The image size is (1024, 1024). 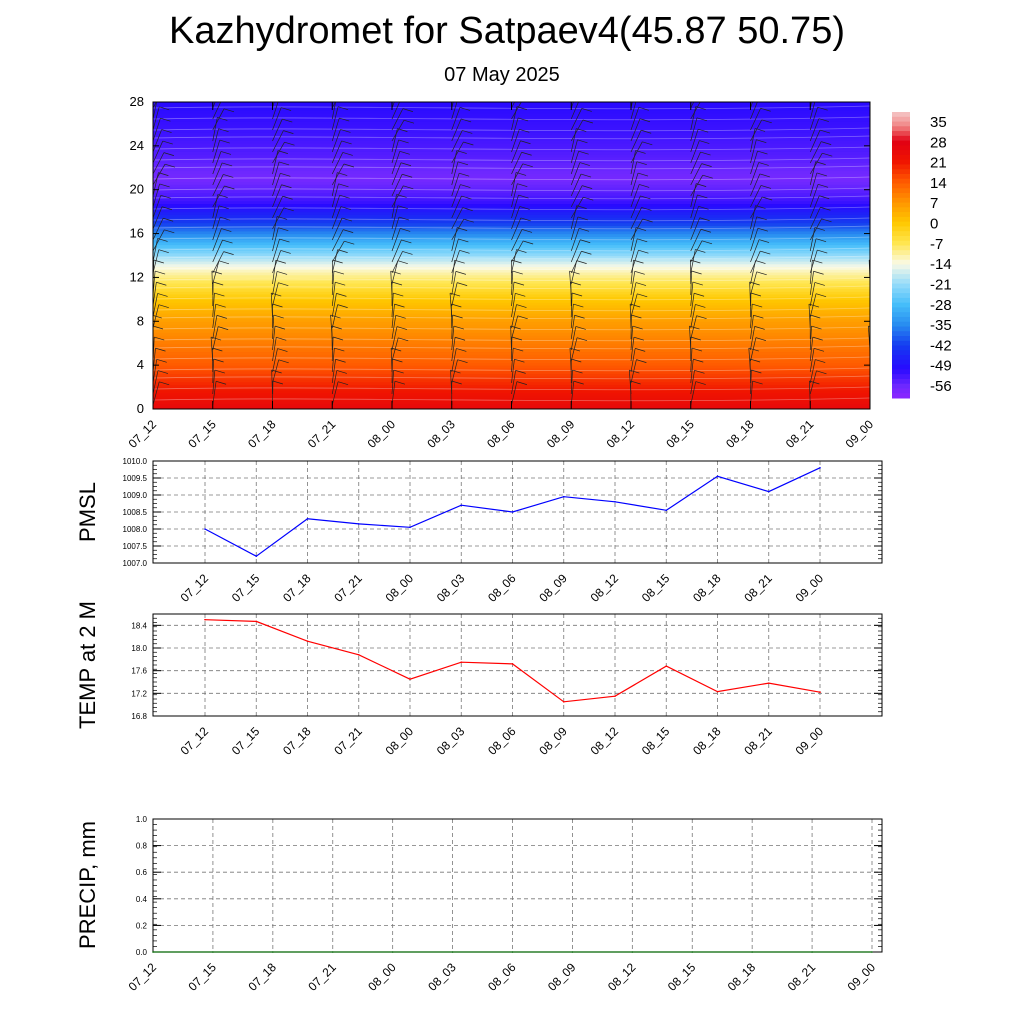 What do you see at coordinates (142, 872) in the screenshot?
I see `y-tick-label: 0.6` at bounding box center [142, 872].